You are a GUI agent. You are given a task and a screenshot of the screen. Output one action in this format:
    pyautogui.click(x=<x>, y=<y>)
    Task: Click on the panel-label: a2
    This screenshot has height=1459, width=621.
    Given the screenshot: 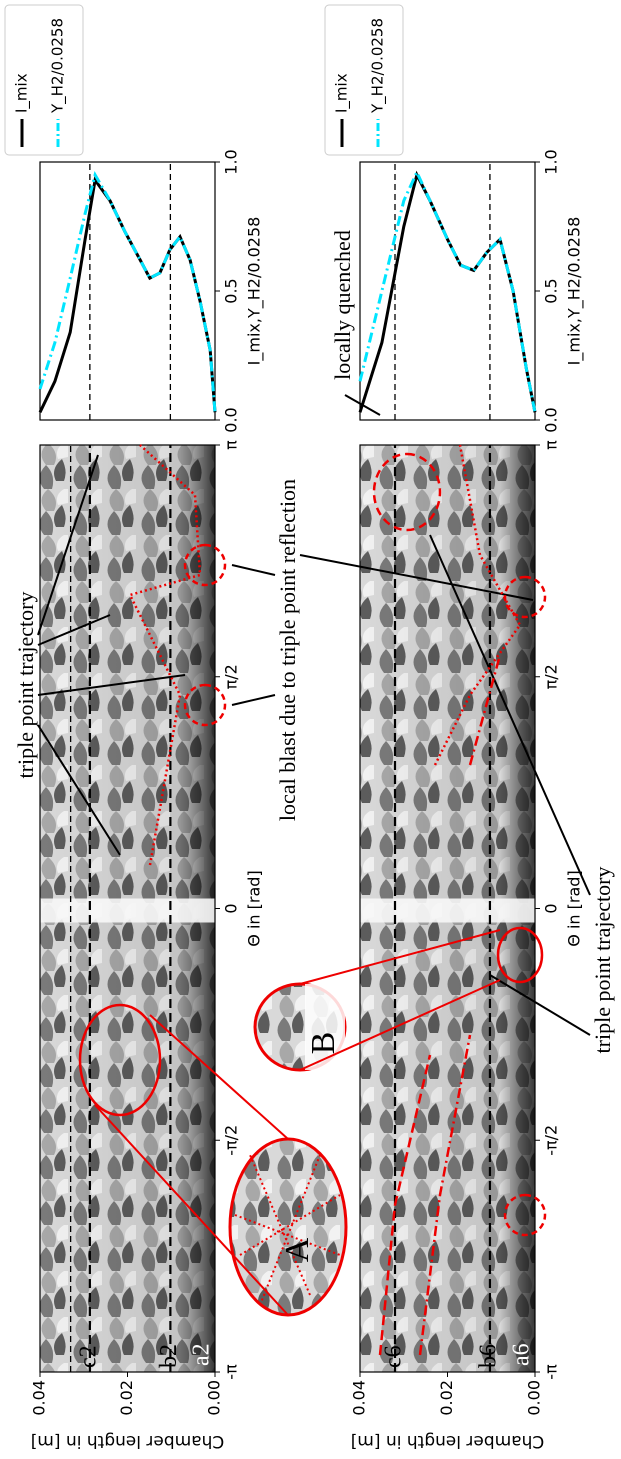 What is the action you would take?
    pyautogui.click(x=202, y=1354)
    